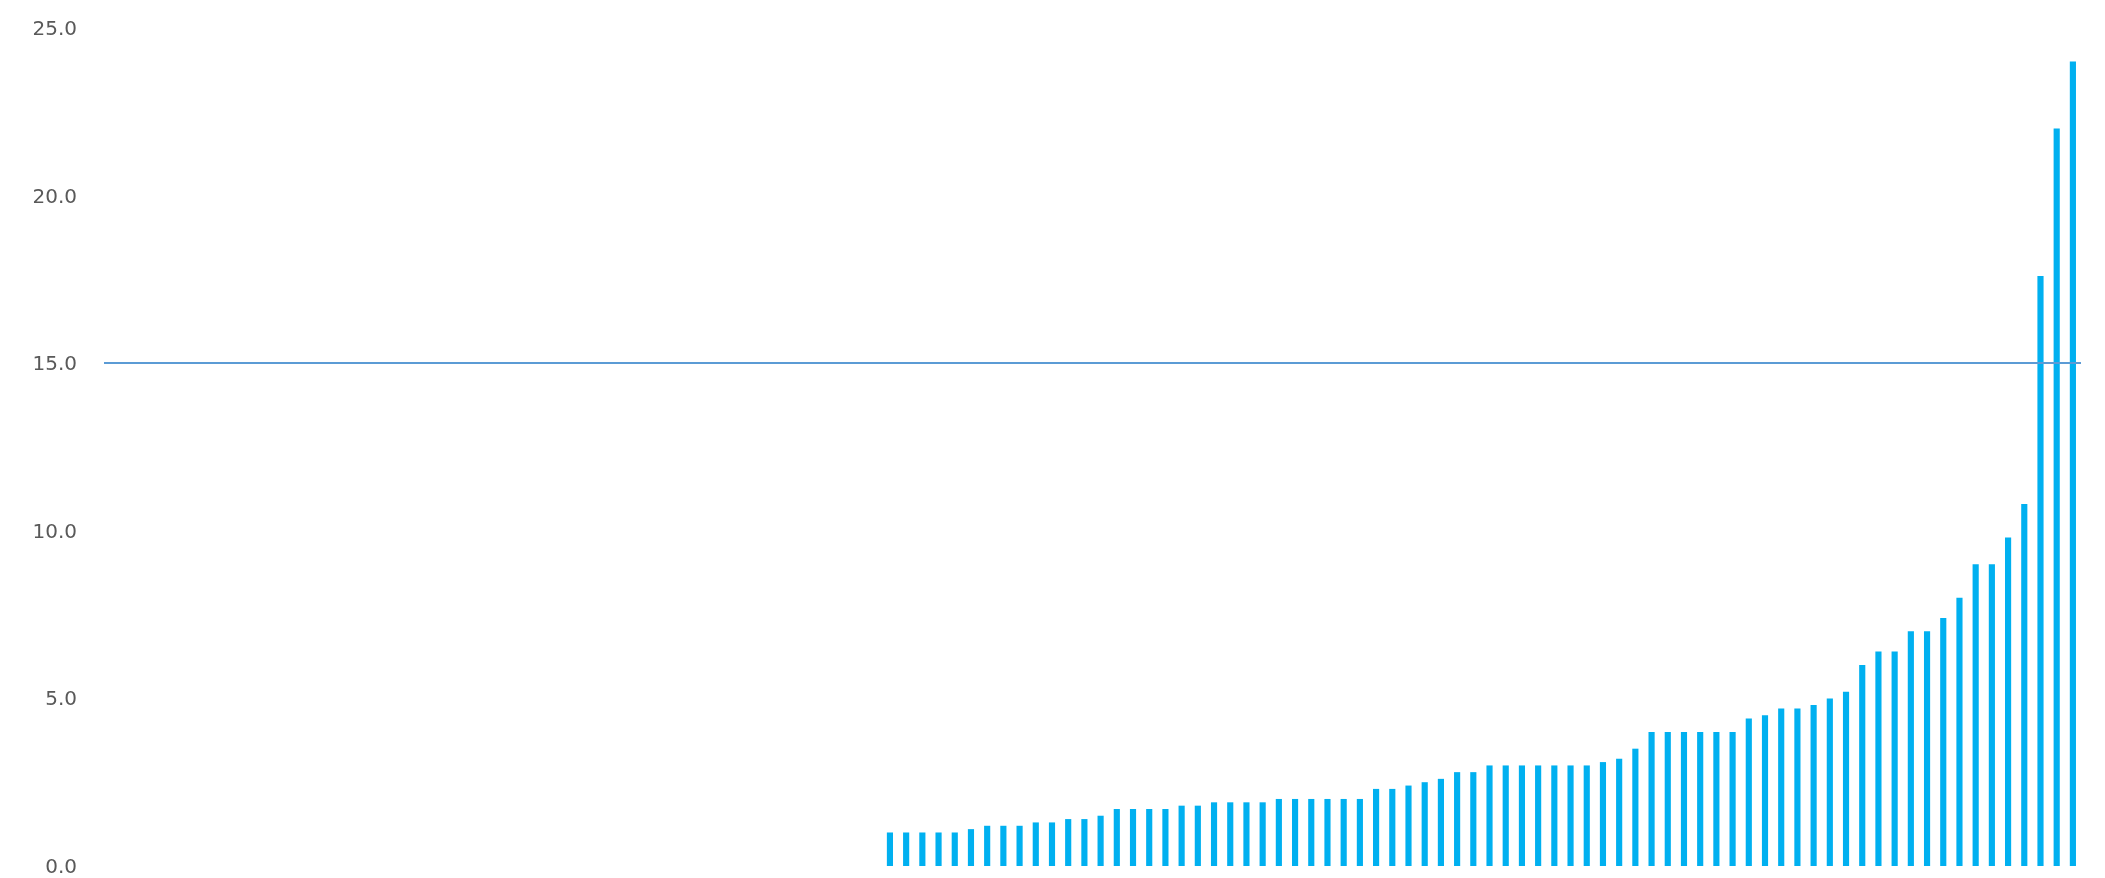 This screenshot has width=2105, height=878. Describe the element at coordinates (61, 698) in the screenshot. I see `y-tick-label: 5.0` at that location.